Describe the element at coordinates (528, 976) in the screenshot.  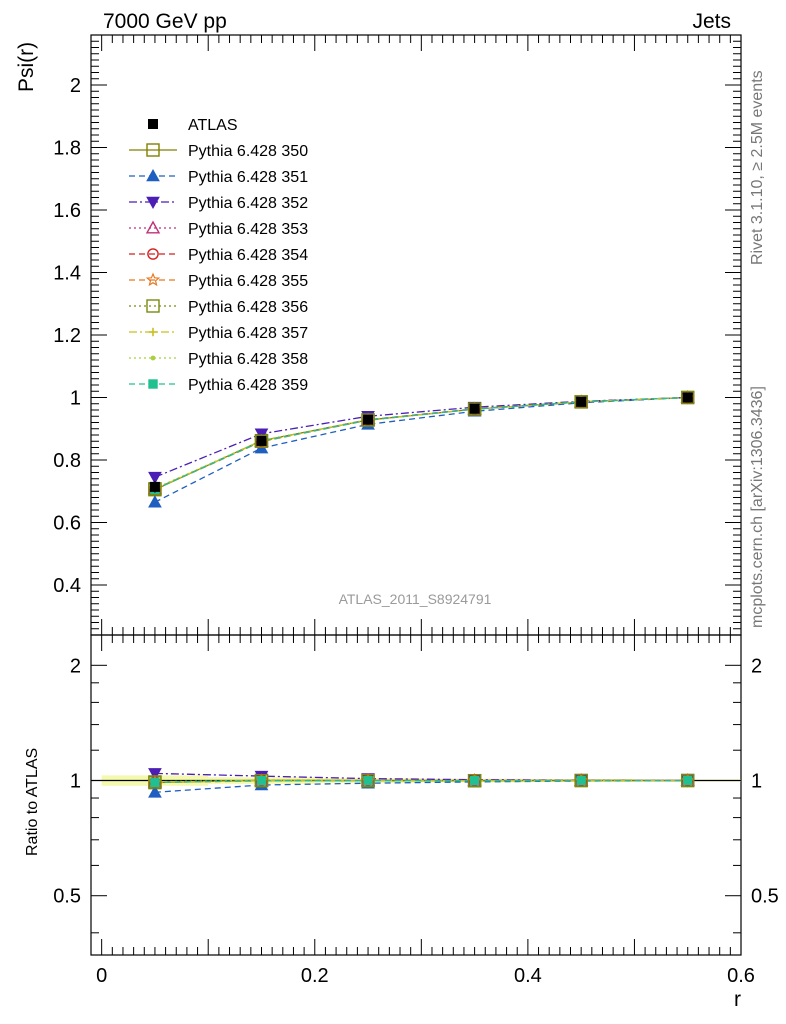
I see `x-tick-label: 0.4` at that location.